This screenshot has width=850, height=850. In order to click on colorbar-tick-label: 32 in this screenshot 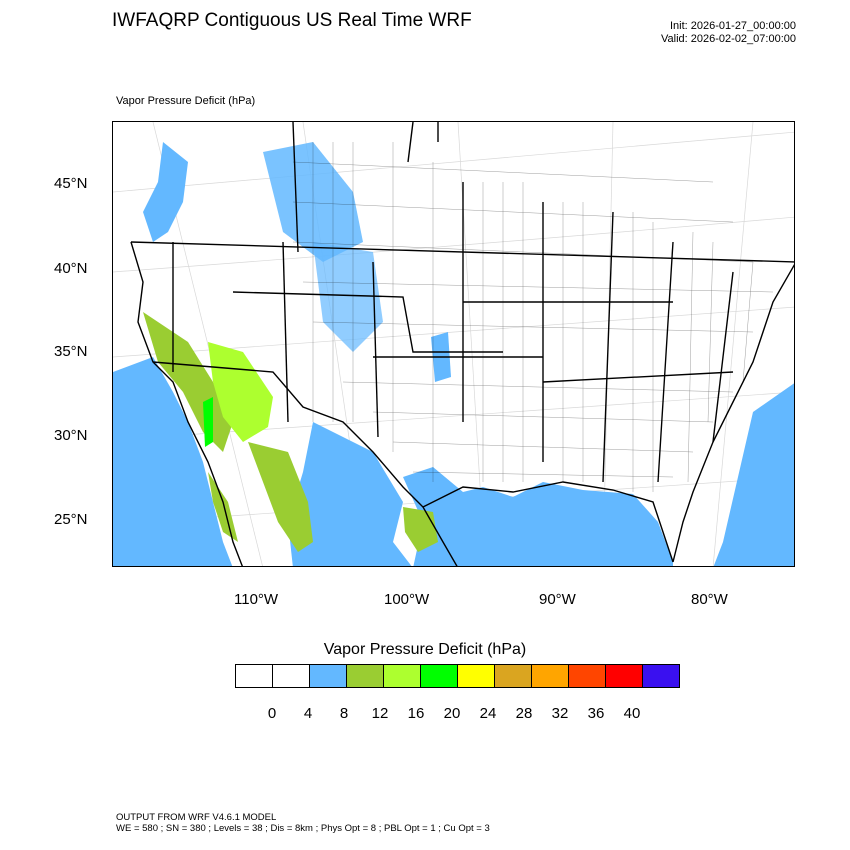, I will do `click(560, 713)`.